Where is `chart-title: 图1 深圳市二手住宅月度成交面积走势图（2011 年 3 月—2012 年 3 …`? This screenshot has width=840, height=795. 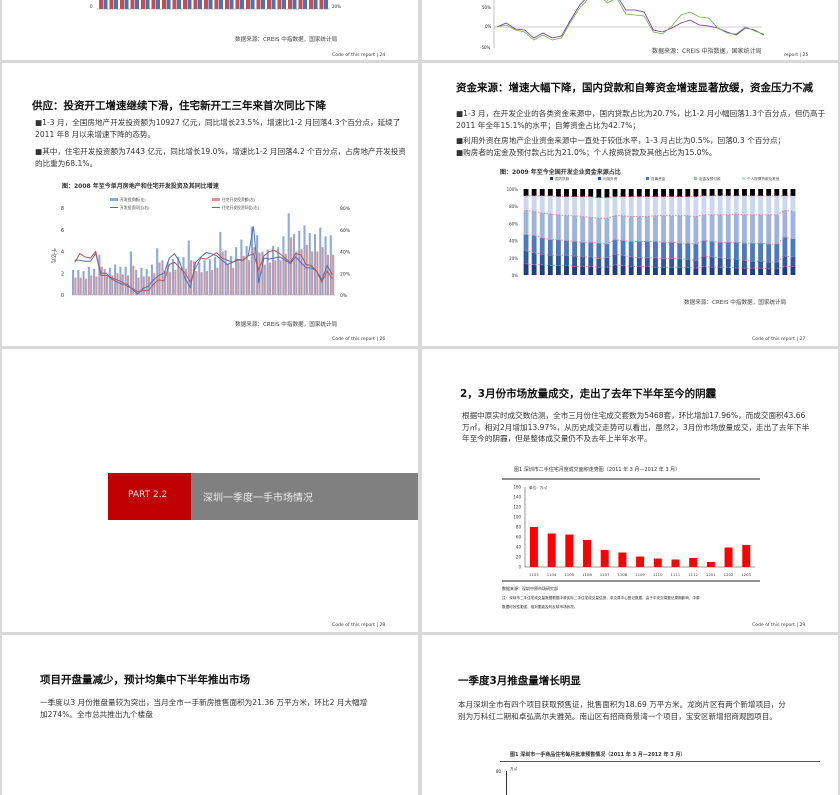
chart-title: 图1 深圳市二手住宅月度成交面积走势图（2011 年 3 月—2012 年 3 … is located at coordinates (597, 470).